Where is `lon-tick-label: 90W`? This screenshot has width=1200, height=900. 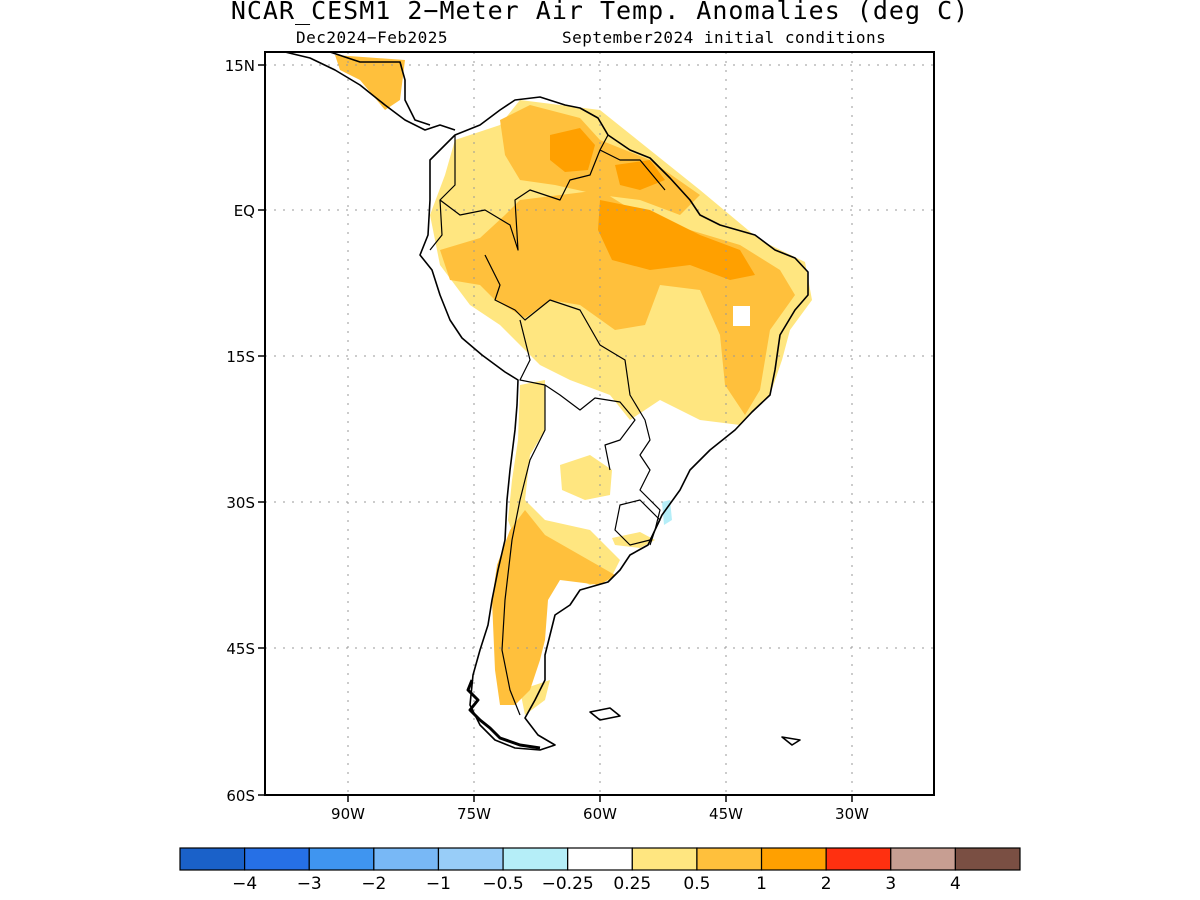
lon-tick-label: 90W is located at coordinates (348, 814).